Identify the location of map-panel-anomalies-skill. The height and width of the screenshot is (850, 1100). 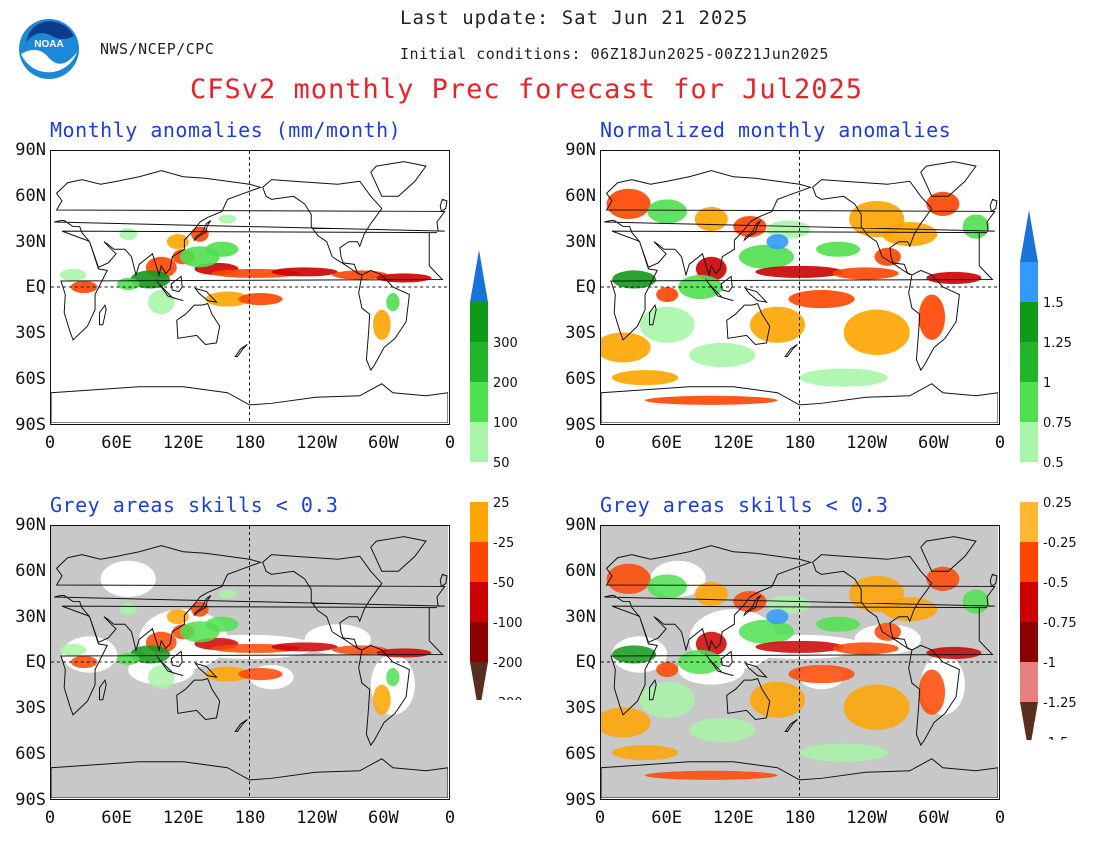
(250, 662).